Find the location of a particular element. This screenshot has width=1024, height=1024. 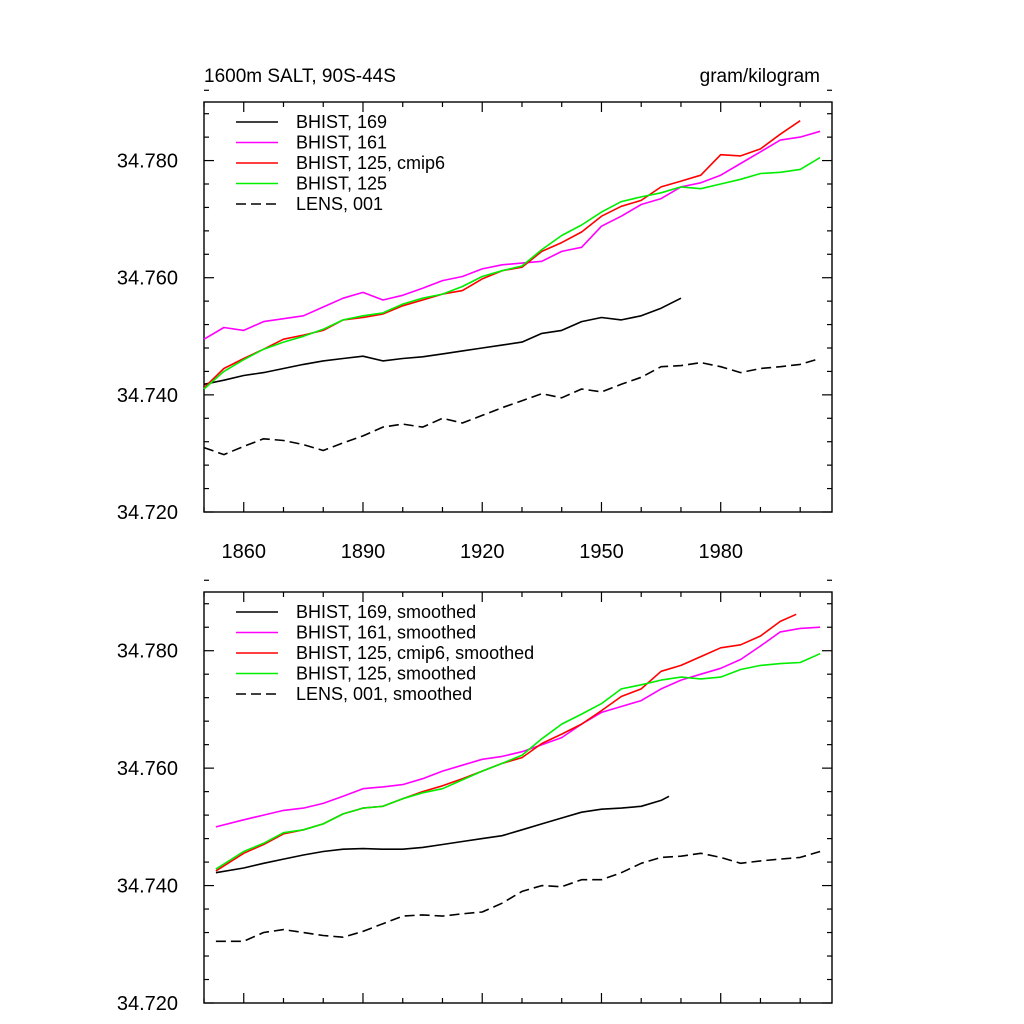

legend-label: BHIST, 125, cmip6, smoothed is located at coordinates (415, 653).